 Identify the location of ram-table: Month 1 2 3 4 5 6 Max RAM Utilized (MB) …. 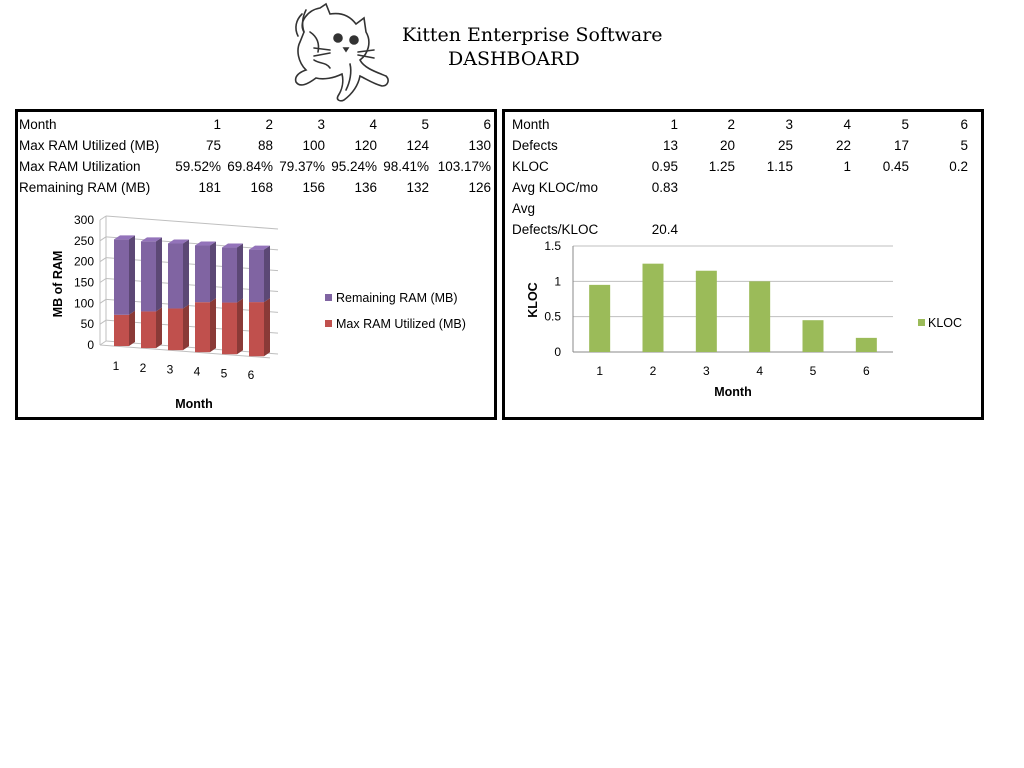
(255, 156).